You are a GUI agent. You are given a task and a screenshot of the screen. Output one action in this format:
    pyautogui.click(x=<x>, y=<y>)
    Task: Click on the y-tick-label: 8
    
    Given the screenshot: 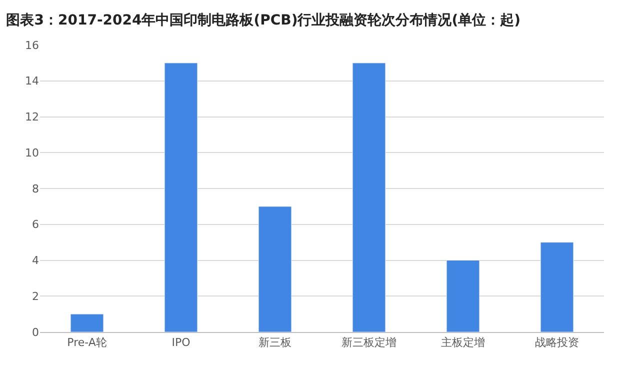 What is the action you would take?
    pyautogui.click(x=35, y=189)
    